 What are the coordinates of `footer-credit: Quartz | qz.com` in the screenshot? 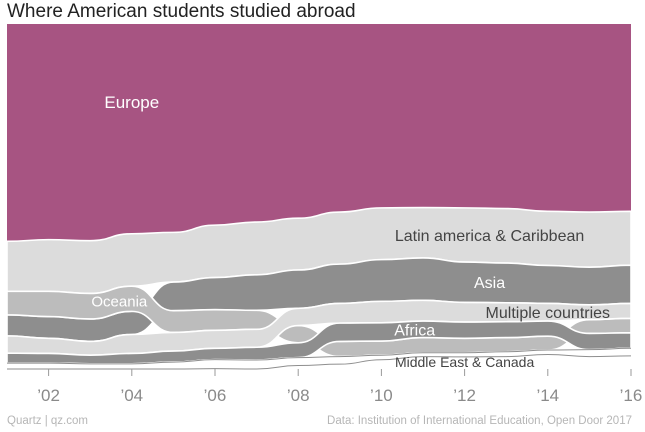 It's located at (47, 421).